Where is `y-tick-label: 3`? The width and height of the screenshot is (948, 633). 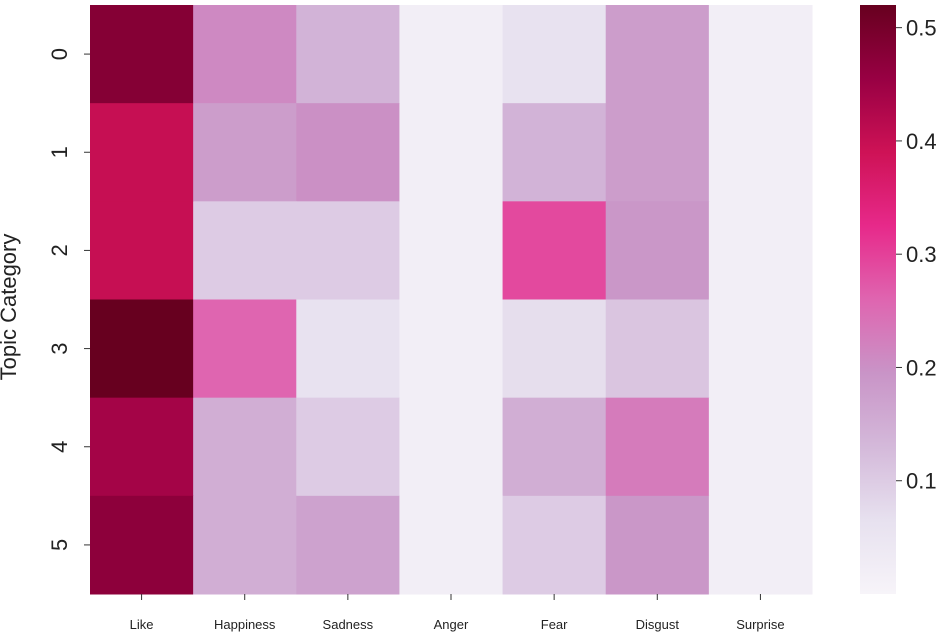 y-tick-label: 3 is located at coordinates (59, 348).